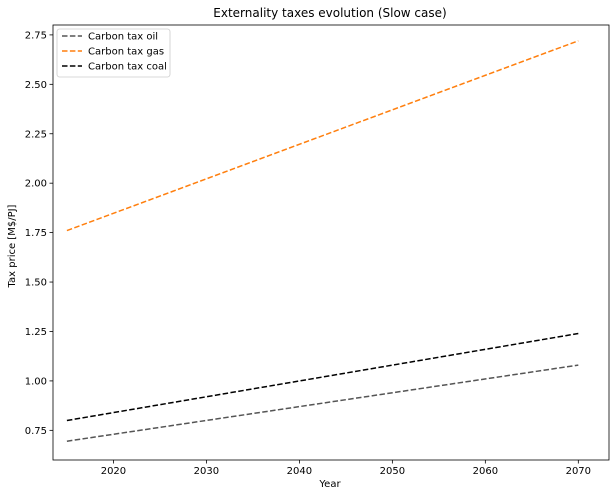  What do you see at coordinates (36, 332) in the screenshot?
I see `y-tick-label: 1.25` at bounding box center [36, 332].